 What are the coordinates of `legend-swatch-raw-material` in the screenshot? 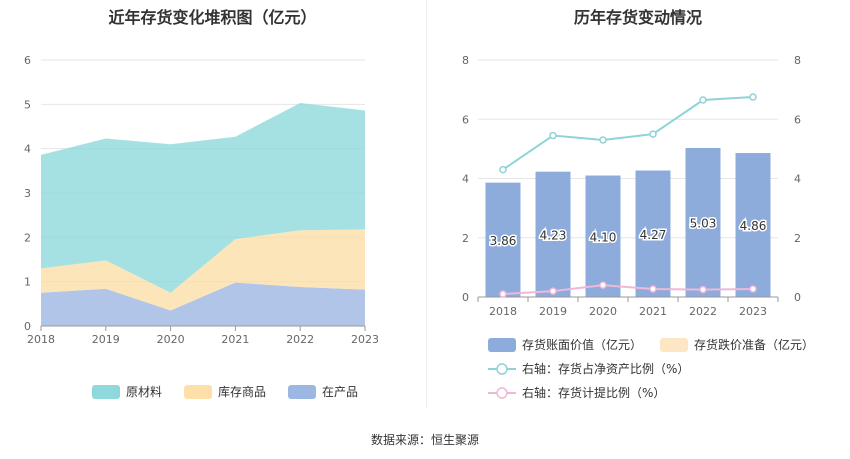 It's located at (106, 391).